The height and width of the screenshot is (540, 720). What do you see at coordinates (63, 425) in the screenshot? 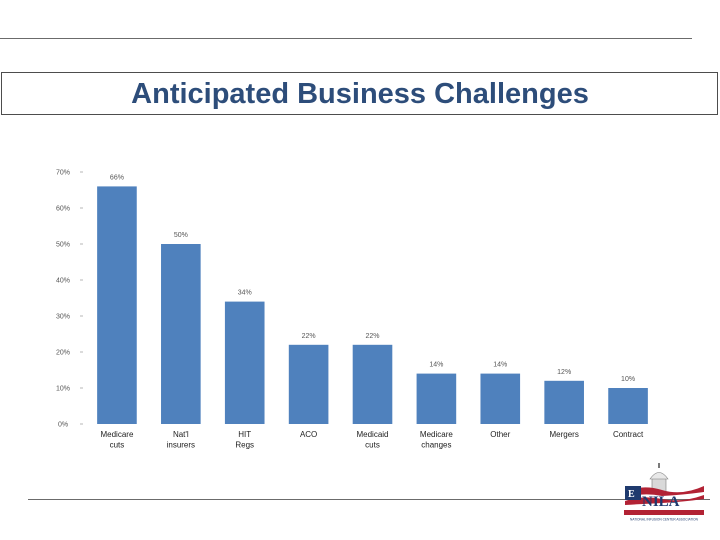
I see `y-tick-label: 0%` at bounding box center [63, 425].